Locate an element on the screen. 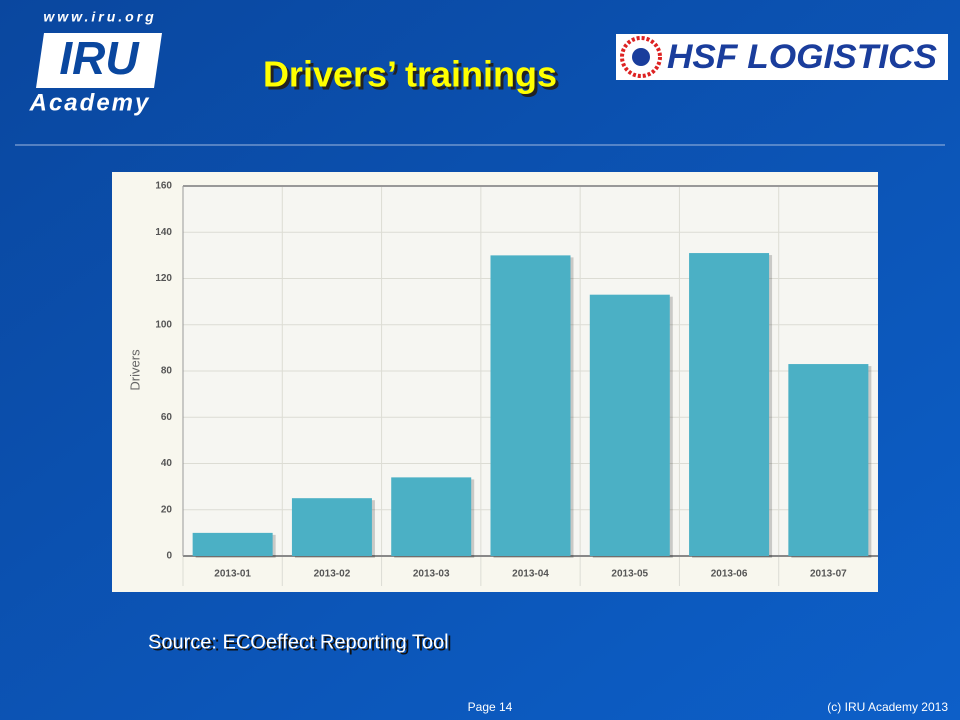  x-tick-label: 2013-01 is located at coordinates (232, 574).